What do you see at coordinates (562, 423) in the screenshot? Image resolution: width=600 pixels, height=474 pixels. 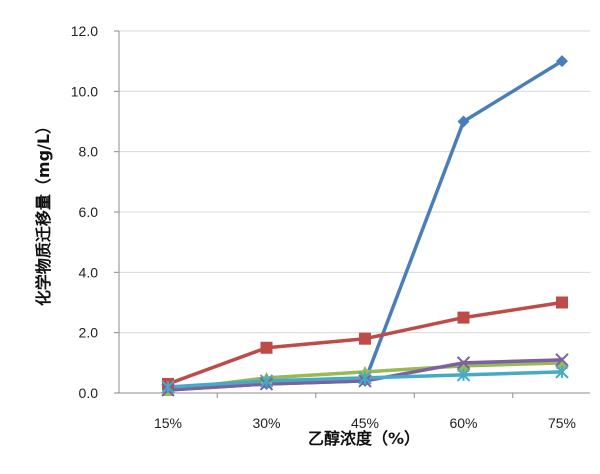 I see `x-tick-label: 75%` at bounding box center [562, 423].